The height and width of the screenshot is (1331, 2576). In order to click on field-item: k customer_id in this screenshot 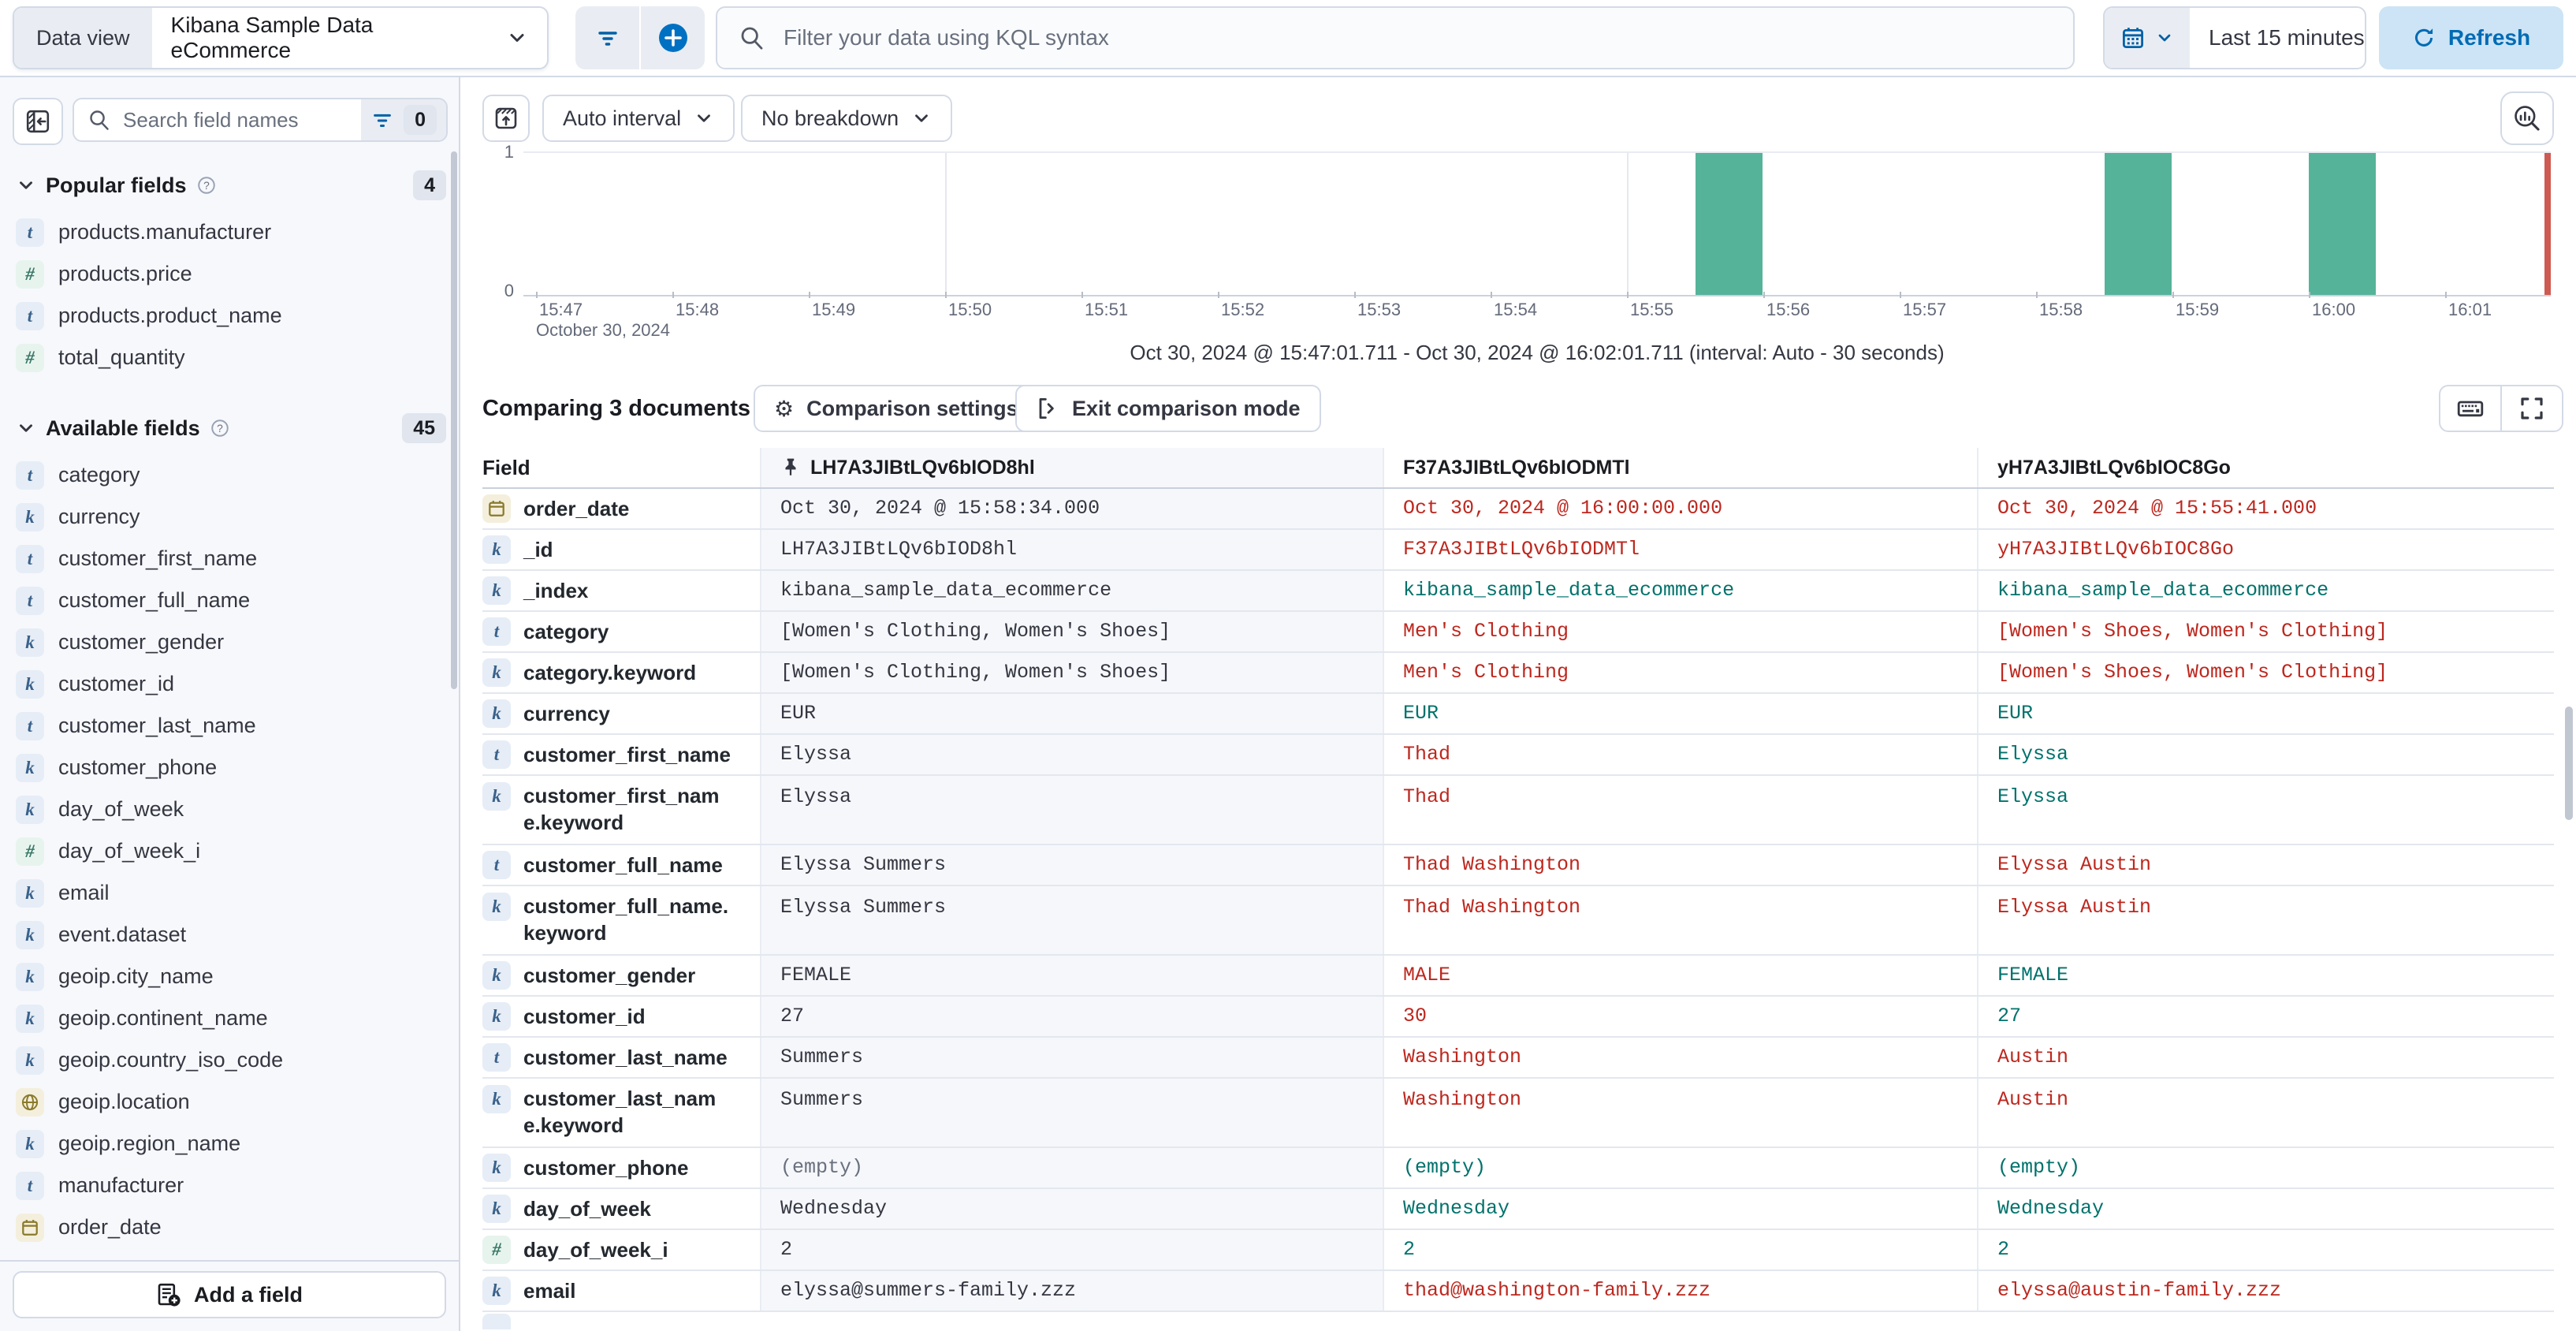, I will do `click(226, 684)`.